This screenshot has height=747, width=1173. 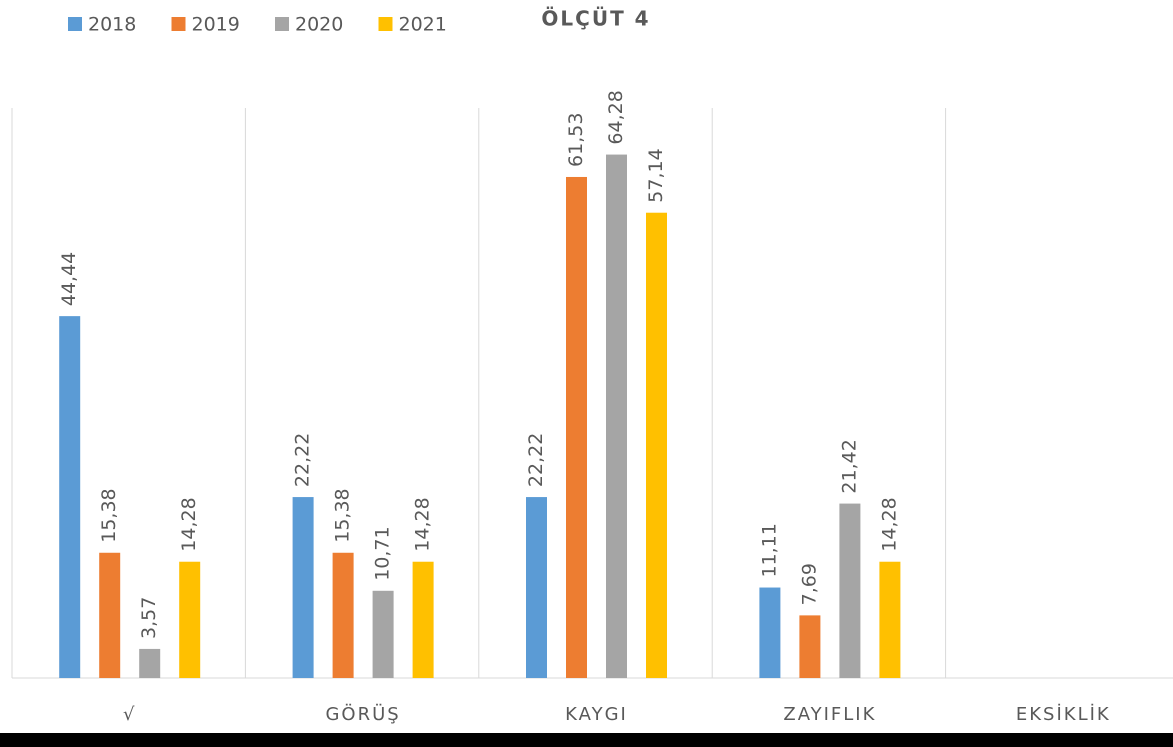 I want to click on data-label: 11,11, so click(x=769, y=550).